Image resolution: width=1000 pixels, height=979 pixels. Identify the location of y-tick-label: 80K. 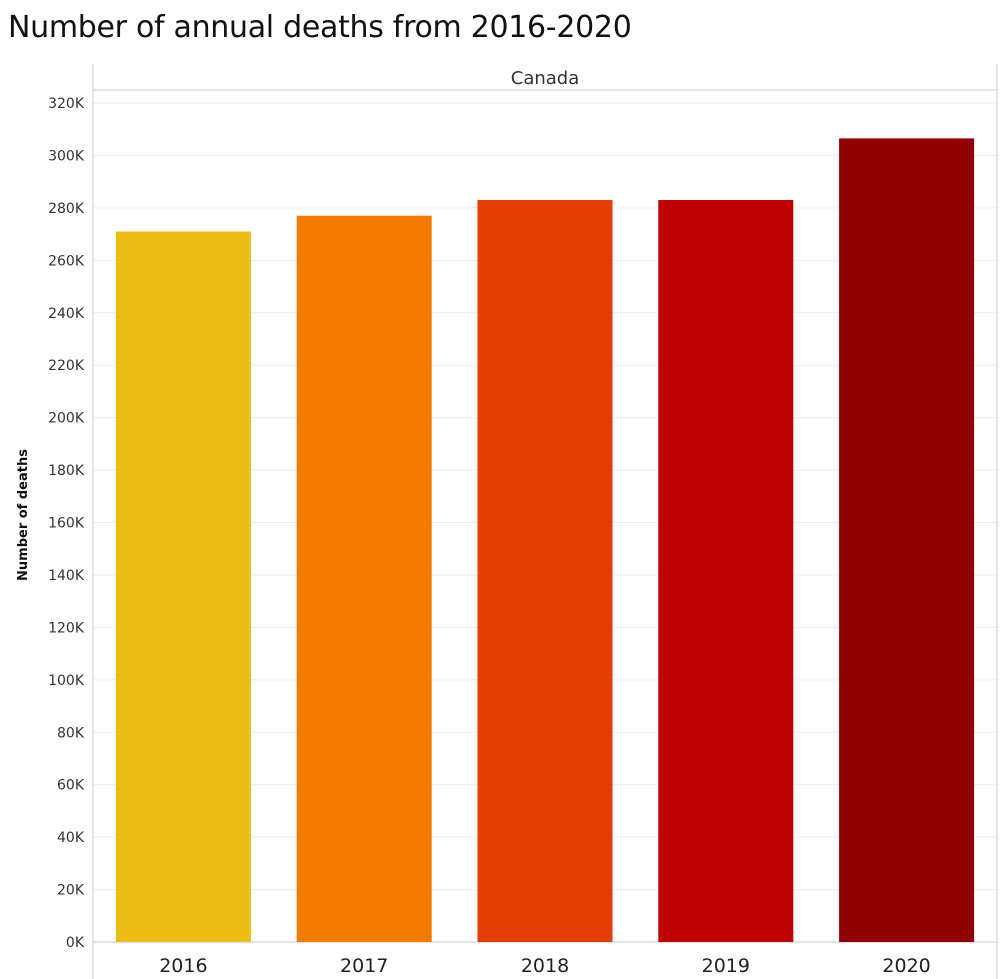
(71, 733).